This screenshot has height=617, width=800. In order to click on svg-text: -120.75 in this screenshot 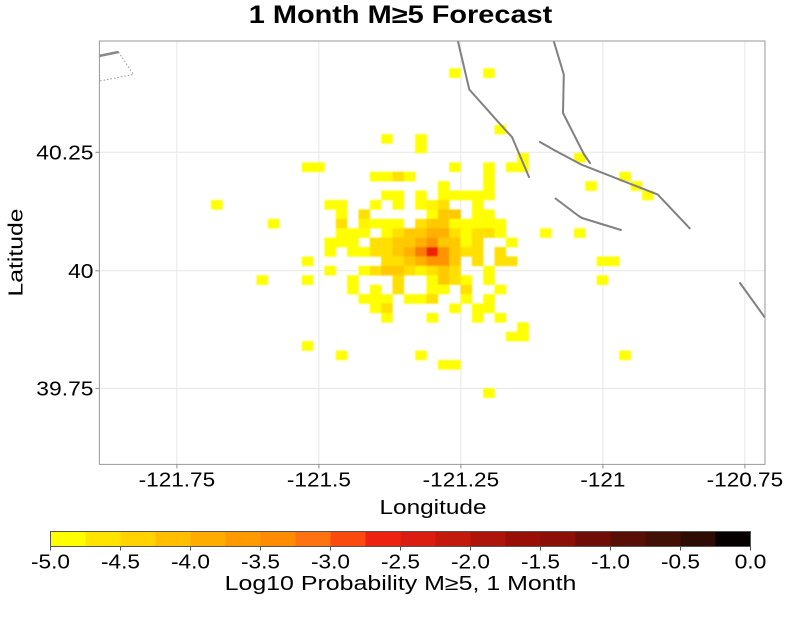, I will do `click(745, 480)`.